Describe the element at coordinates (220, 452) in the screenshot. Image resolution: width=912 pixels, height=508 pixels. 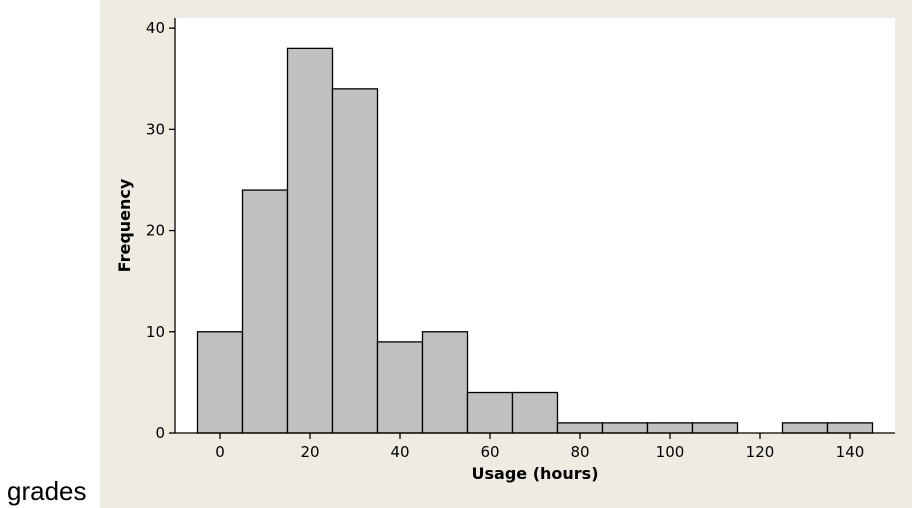
I see `x-tick-label: 0` at that location.